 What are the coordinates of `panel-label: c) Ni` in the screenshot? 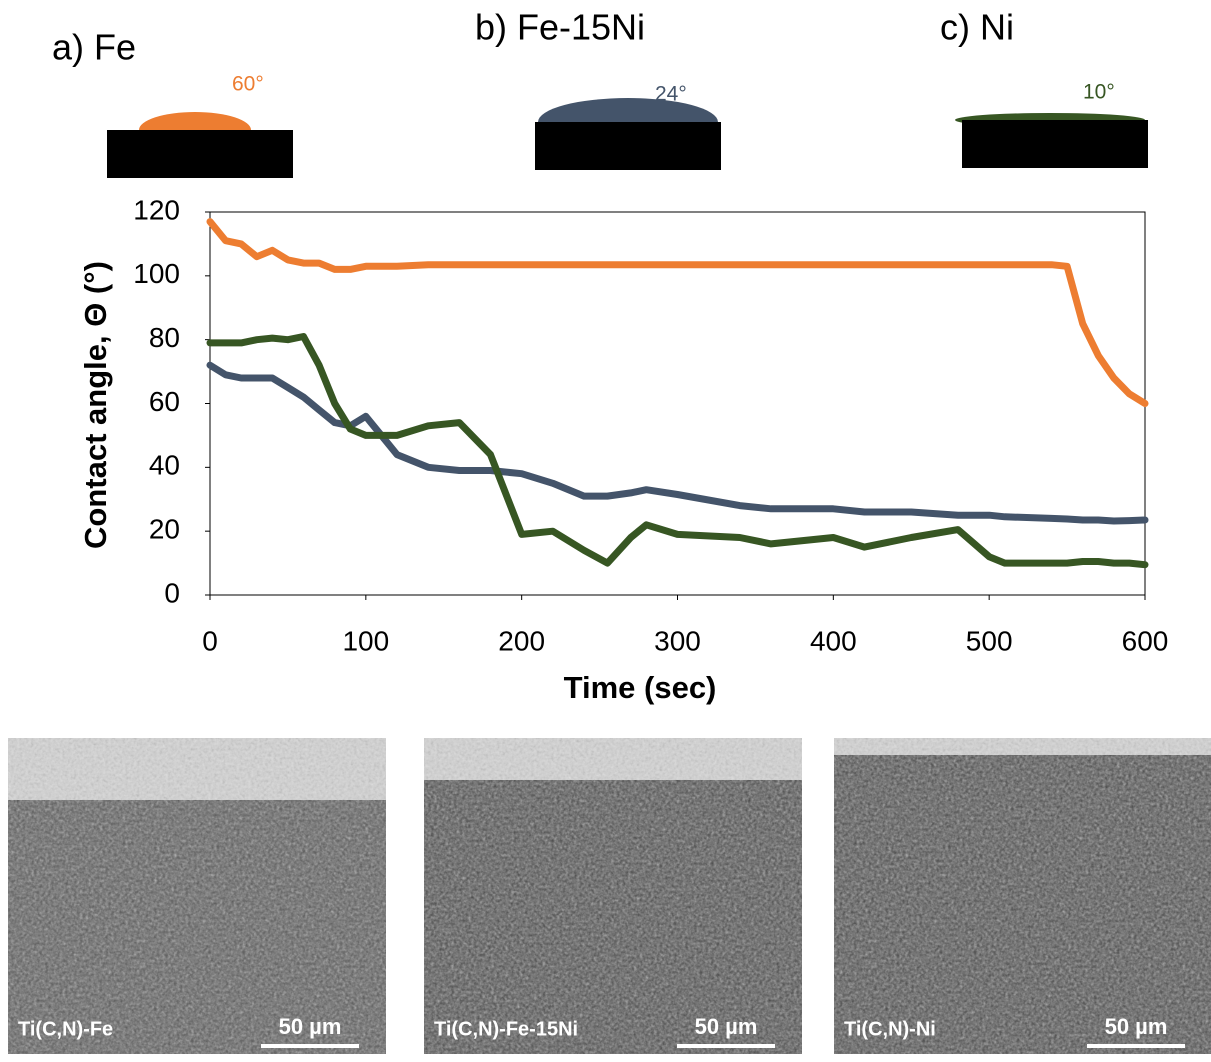 It's located at (977, 27).